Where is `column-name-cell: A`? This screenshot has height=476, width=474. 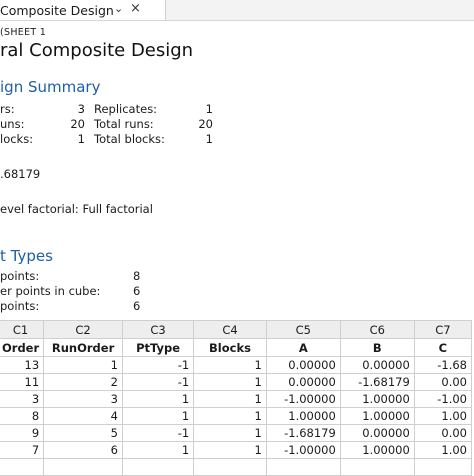
column-name-cell: A is located at coordinates (303, 347).